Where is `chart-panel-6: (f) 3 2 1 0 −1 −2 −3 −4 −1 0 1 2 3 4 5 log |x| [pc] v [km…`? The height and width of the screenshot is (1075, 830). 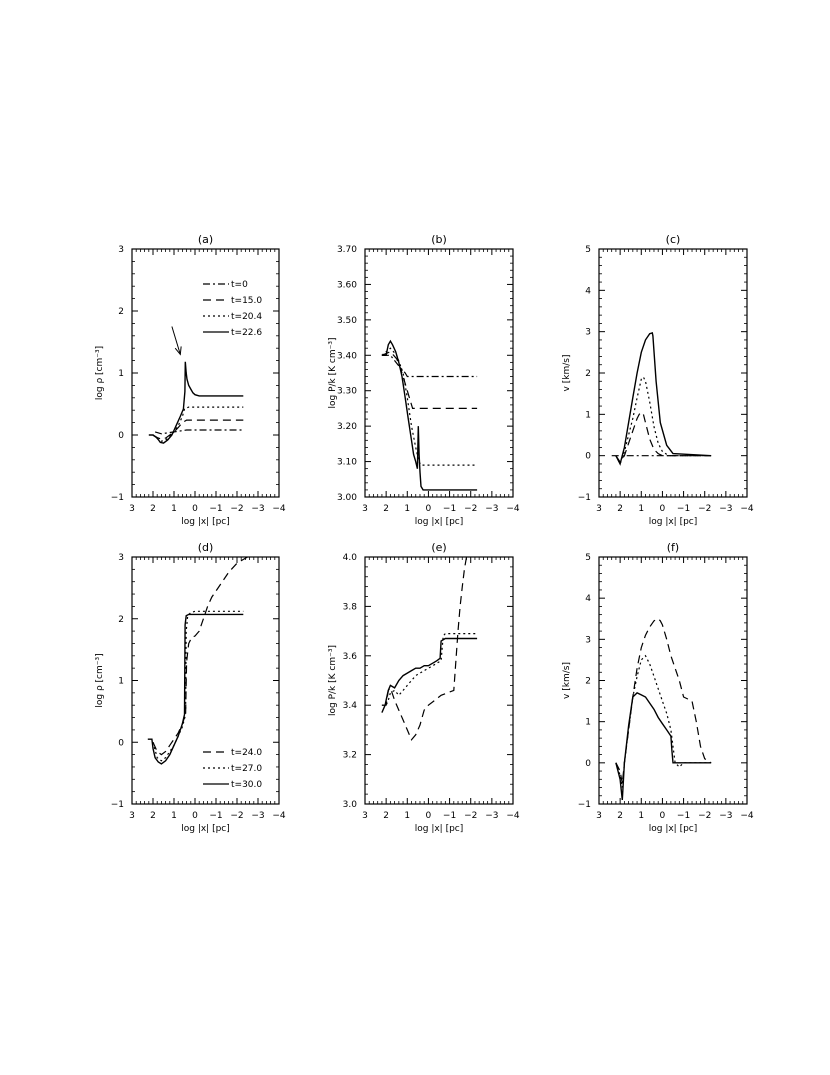 chart-panel-6: (f) 3 2 1 0 −1 −2 −3 −4 −1 0 1 2 3 4 5 log |x| [pc] v [km… is located at coordinates (658, 687).